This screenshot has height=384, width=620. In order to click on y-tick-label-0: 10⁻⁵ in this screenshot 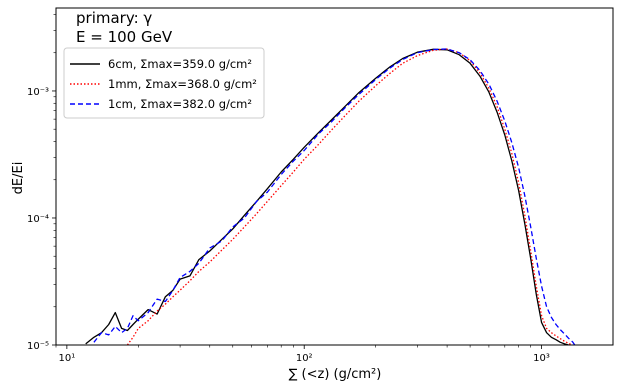, I will do `click(38, 346)`.